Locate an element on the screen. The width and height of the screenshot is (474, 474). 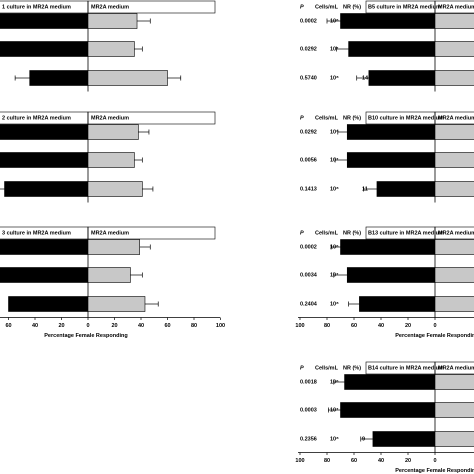
table-cell: 0.0056 is located at coordinates (308, 160).